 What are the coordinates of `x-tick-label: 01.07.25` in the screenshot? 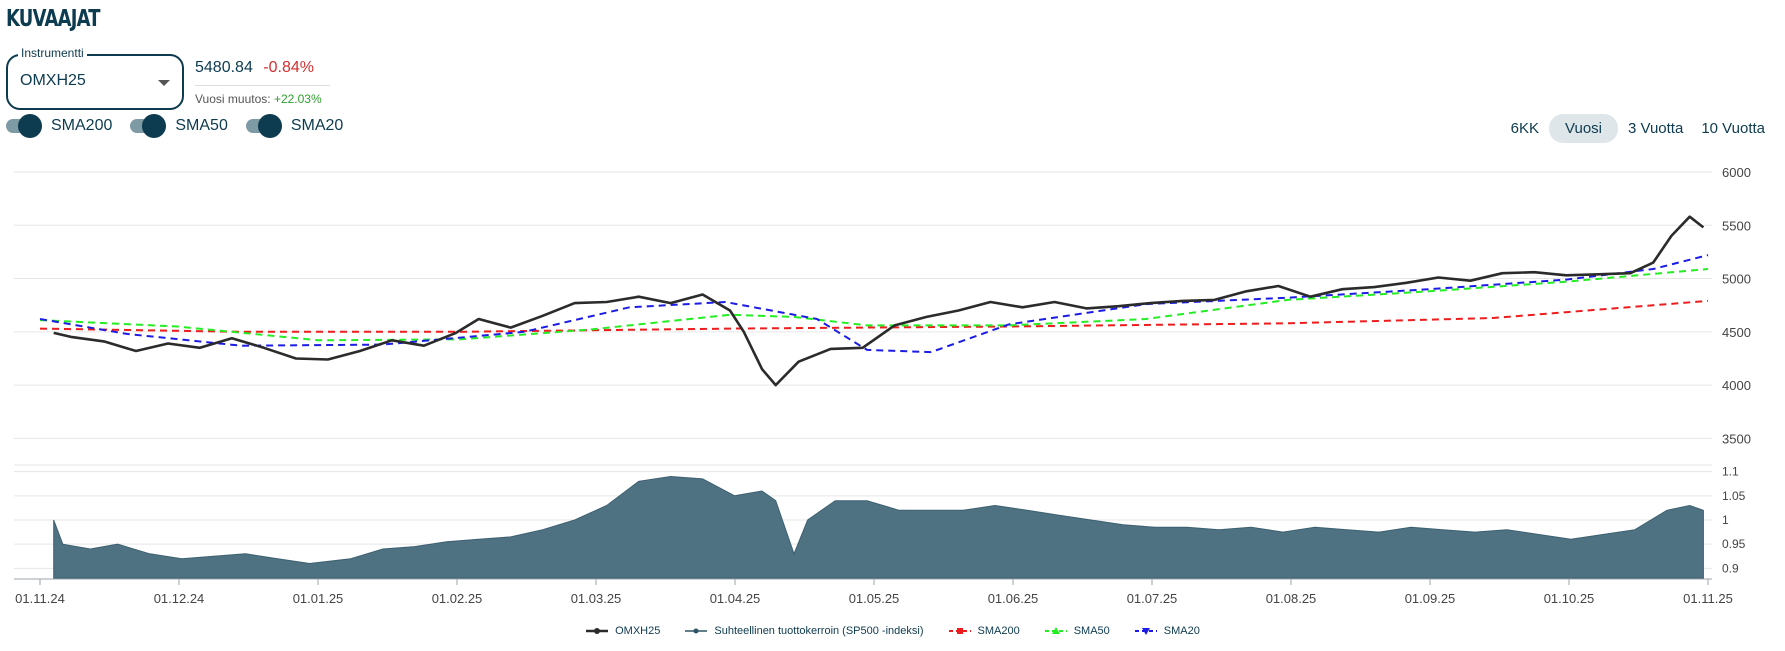 It's located at (1152, 598).